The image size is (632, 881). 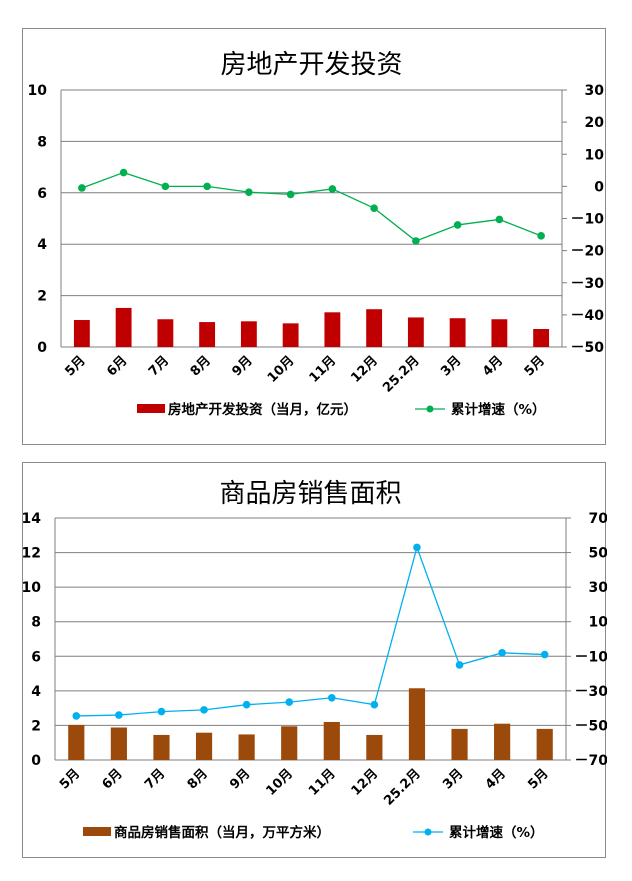 What do you see at coordinates (222, 832) in the screenshot?
I see `legend-bar-label: 商品房销售面积（当月，万平方米）` at bounding box center [222, 832].